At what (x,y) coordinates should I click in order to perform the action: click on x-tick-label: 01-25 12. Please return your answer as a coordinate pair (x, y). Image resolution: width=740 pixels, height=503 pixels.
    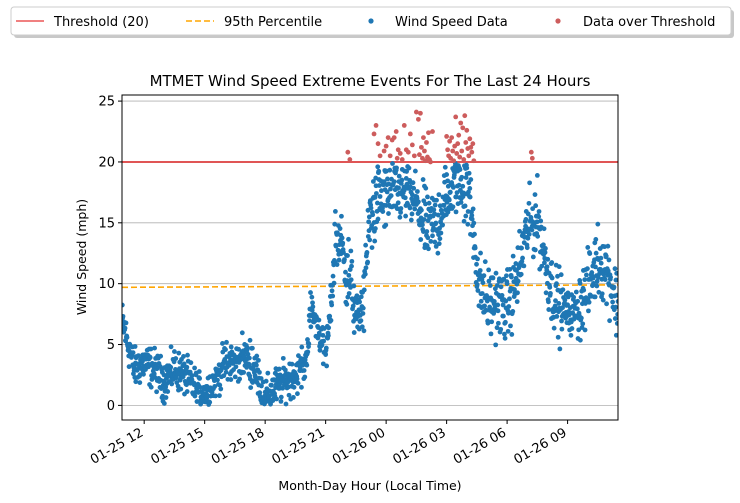
    Looking at the image, I should click on (117, 446).